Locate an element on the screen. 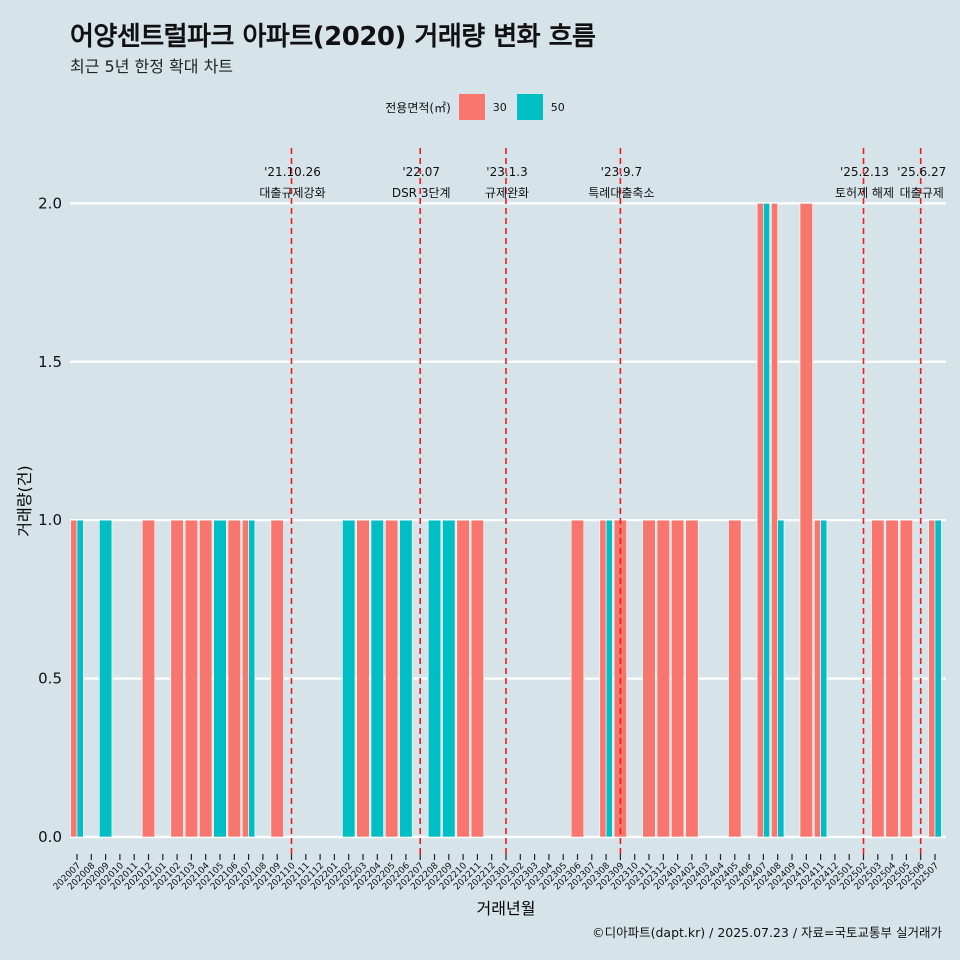 The width and height of the screenshot is (960, 960). legend-item-50: 50 is located at coordinates (540, 107).